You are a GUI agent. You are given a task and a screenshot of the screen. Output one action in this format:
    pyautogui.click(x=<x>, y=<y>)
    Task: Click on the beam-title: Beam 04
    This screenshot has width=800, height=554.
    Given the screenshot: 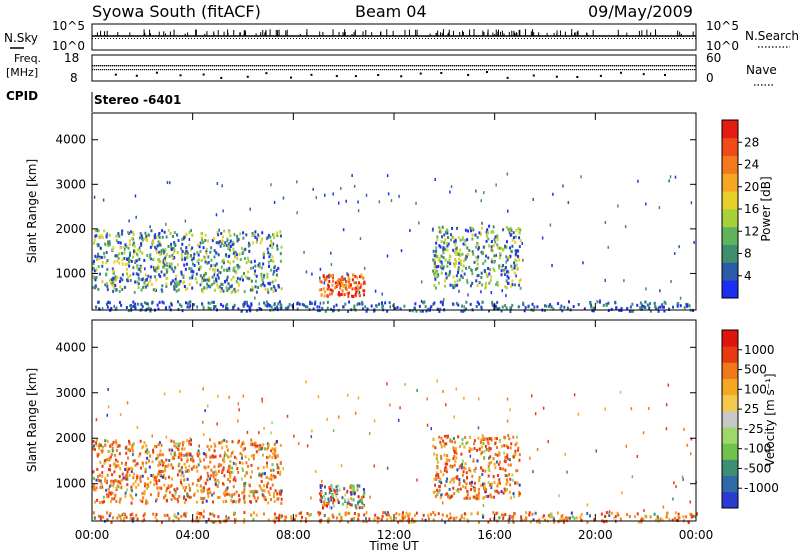 What is the action you would take?
    pyautogui.click(x=391, y=11)
    